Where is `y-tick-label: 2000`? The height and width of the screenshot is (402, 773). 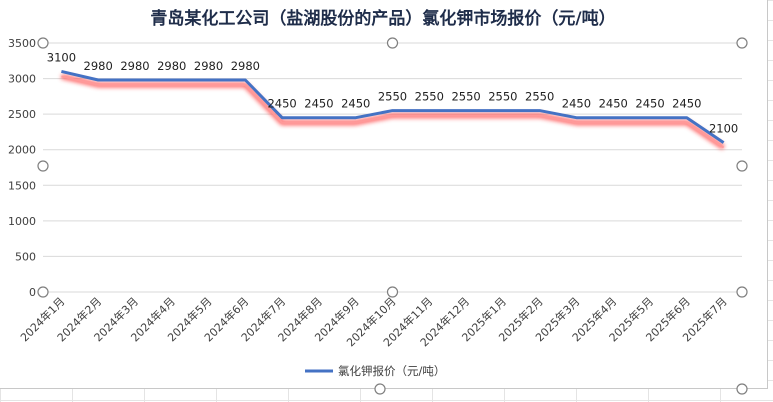
y-tick-label: 2000 is located at coordinates (22, 150).